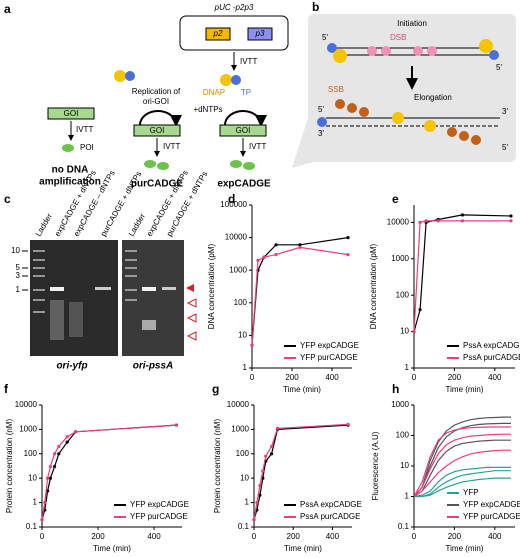 This screenshot has height=558, width=520. What do you see at coordinates (418, 51) in the screenshot?
I see `dsb` at bounding box center [418, 51].